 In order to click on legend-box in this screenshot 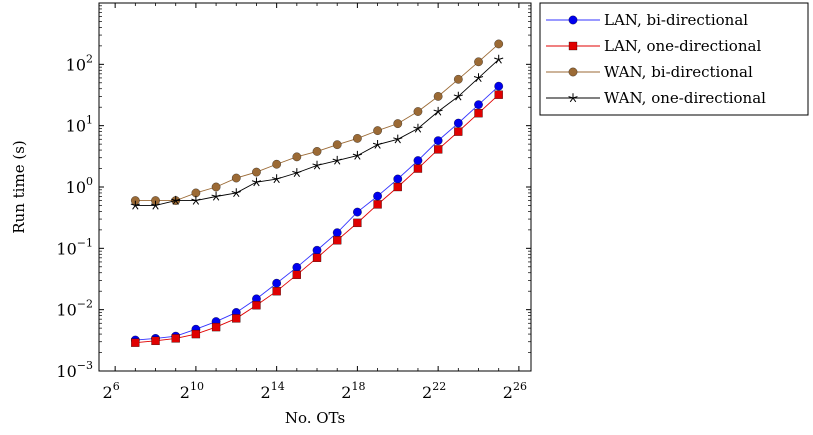, I will do `click(674, 59)`.